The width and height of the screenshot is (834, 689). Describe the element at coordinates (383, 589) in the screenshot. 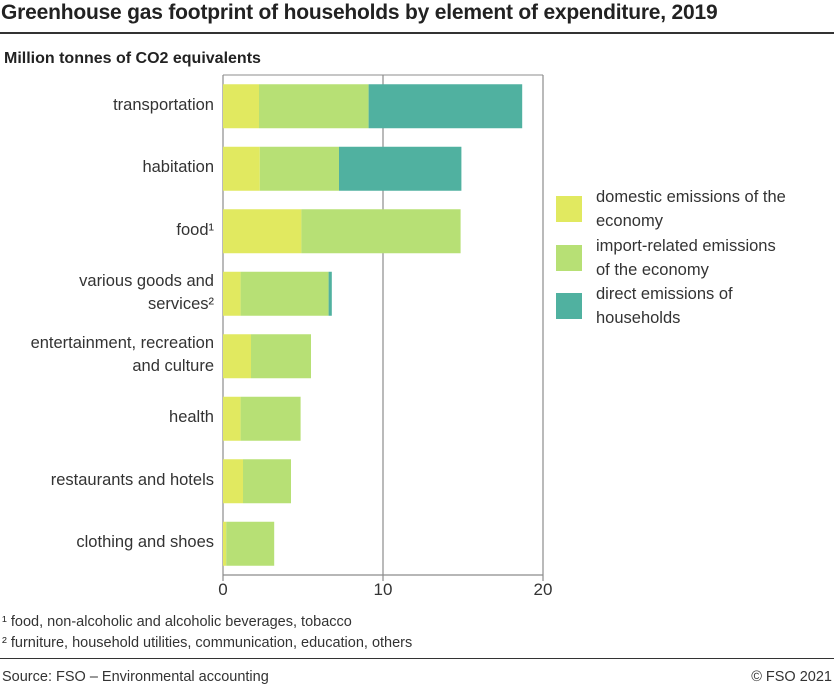

I see `x-tick-label: 10` at that location.